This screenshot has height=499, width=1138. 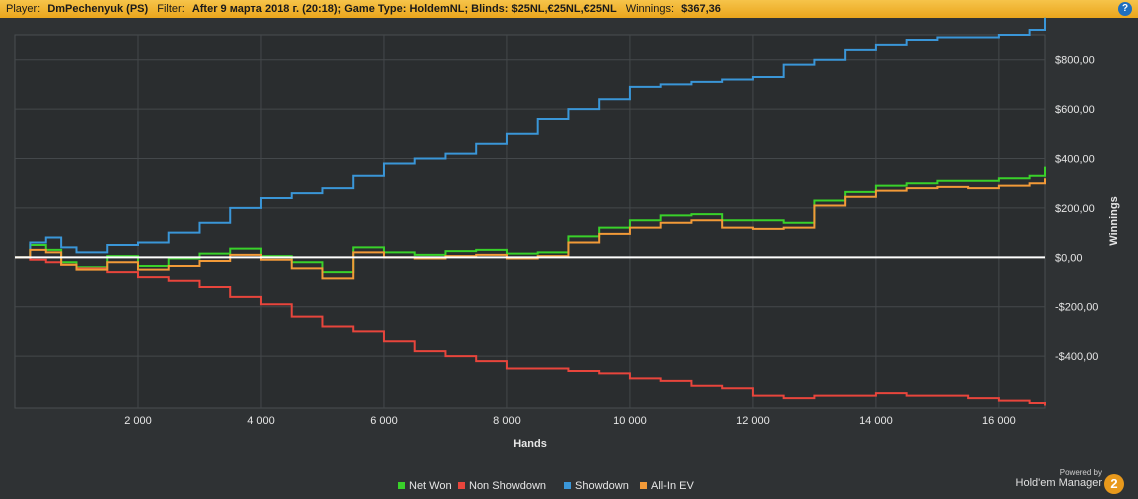 I want to click on x-axis-title: Hands, so click(x=530, y=444).